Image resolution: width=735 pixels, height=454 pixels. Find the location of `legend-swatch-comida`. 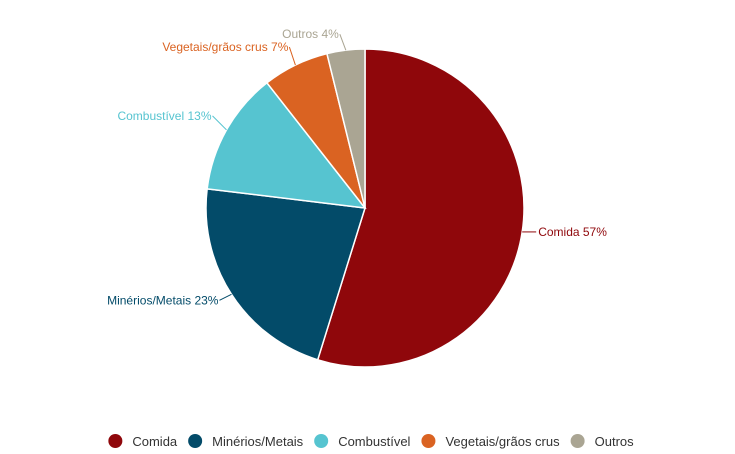

legend-swatch-comida is located at coordinates (115, 441).